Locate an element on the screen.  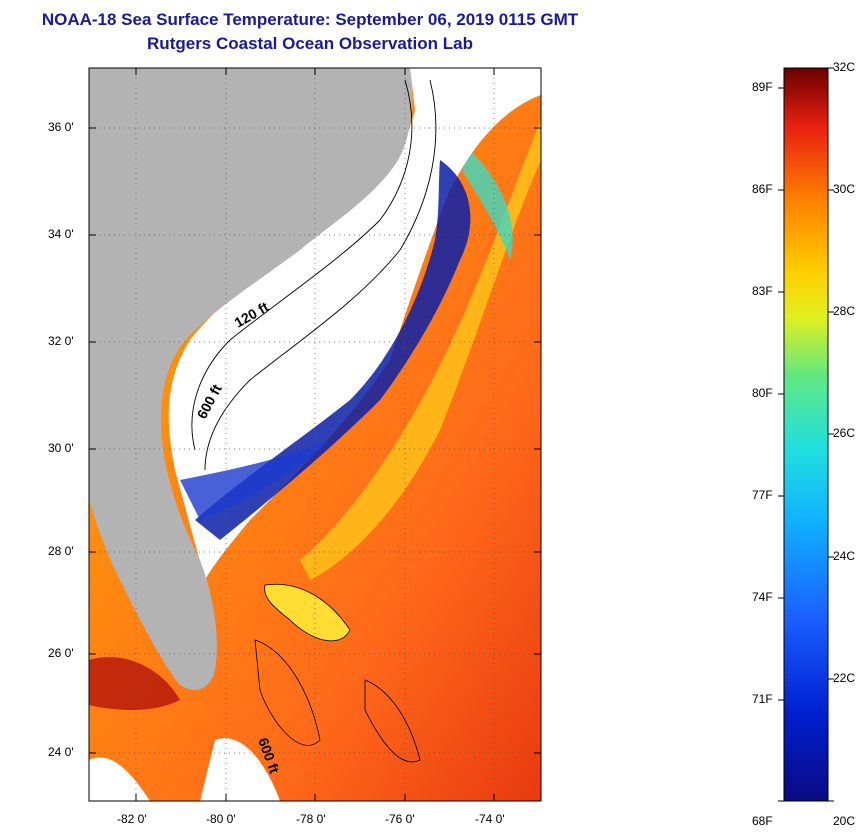
contour-600ft is located at coordinates (320, 275).